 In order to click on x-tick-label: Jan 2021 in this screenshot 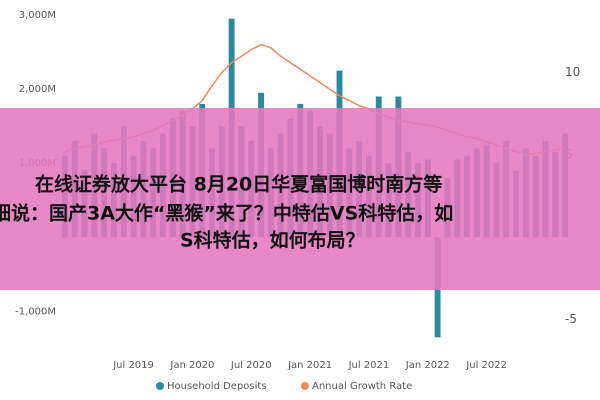, I will do `click(309, 365)`.